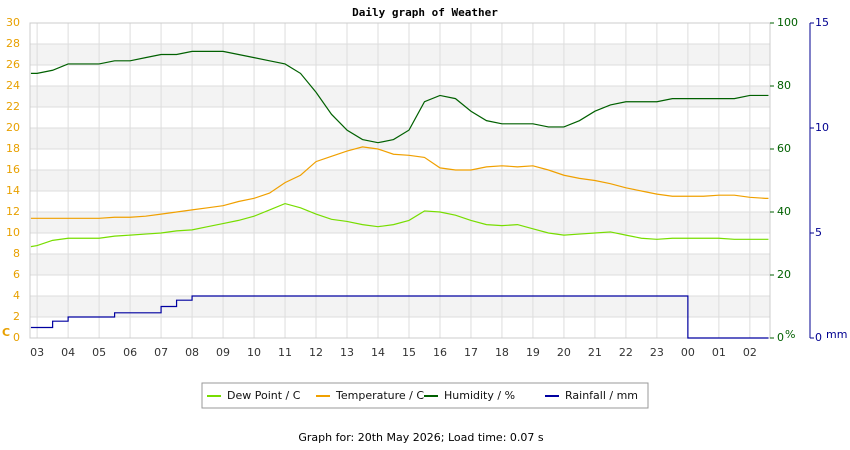  What do you see at coordinates (13, 22) in the screenshot?
I see `y-tick-label: 30` at bounding box center [13, 22].